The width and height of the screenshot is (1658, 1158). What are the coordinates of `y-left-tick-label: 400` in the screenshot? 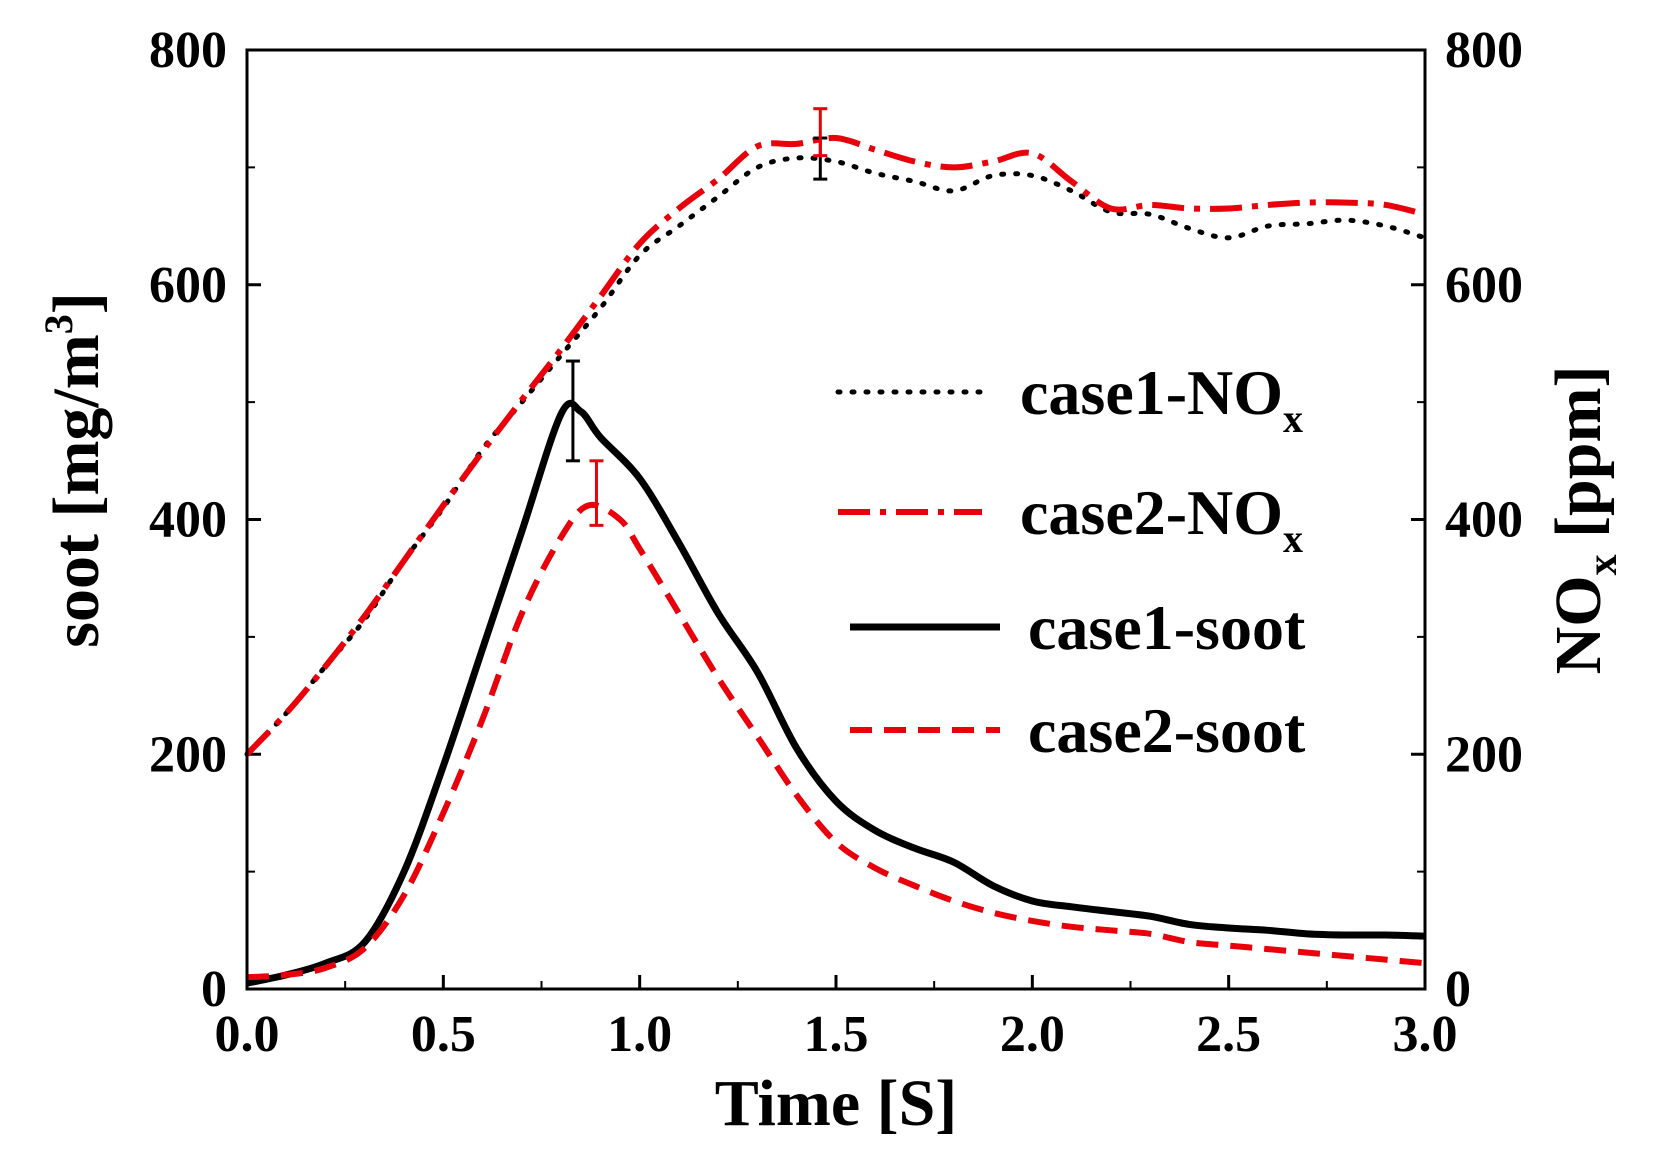 It's located at (188, 520).